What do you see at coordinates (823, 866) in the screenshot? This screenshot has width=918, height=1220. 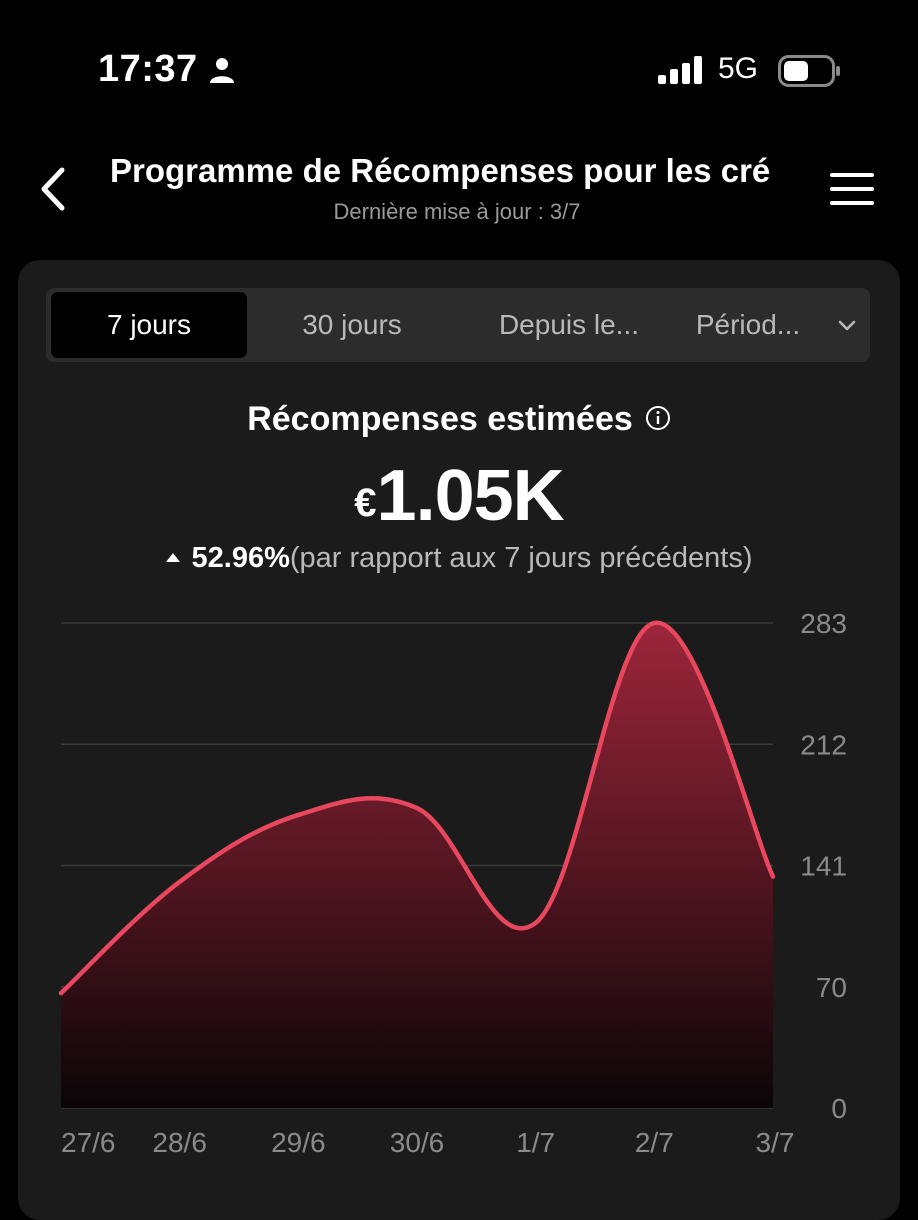 I see `y-tick-label: 141` at bounding box center [823, 866].